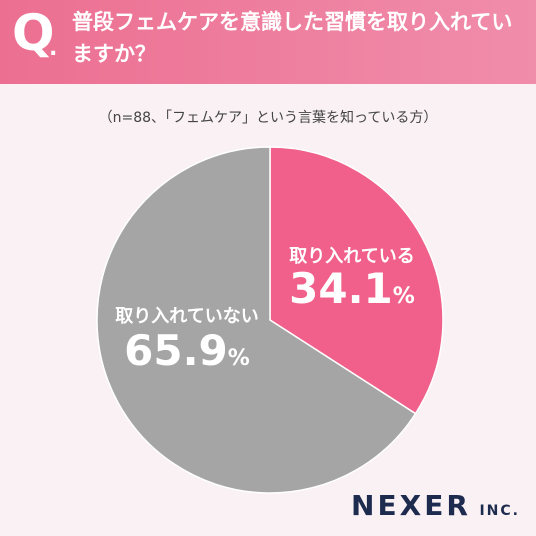 Image resolution: width=536 pixels, height=536 pixels. What do you see at coordinates (268, 118) in the screenshot?
I see `sample-note: （n=88、「フェムケア」という言葉を知っている方）` at bounding box center [268, 118].